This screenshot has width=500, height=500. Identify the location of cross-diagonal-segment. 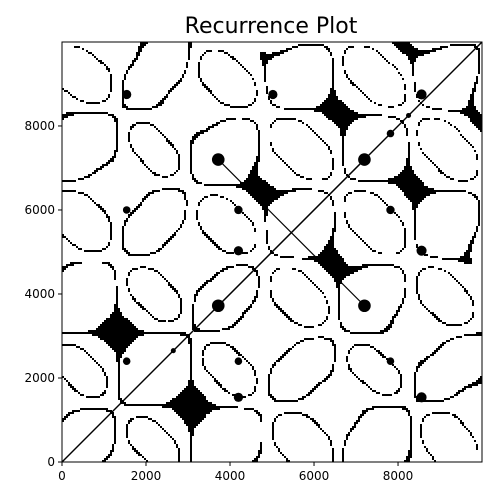
(291, 233).